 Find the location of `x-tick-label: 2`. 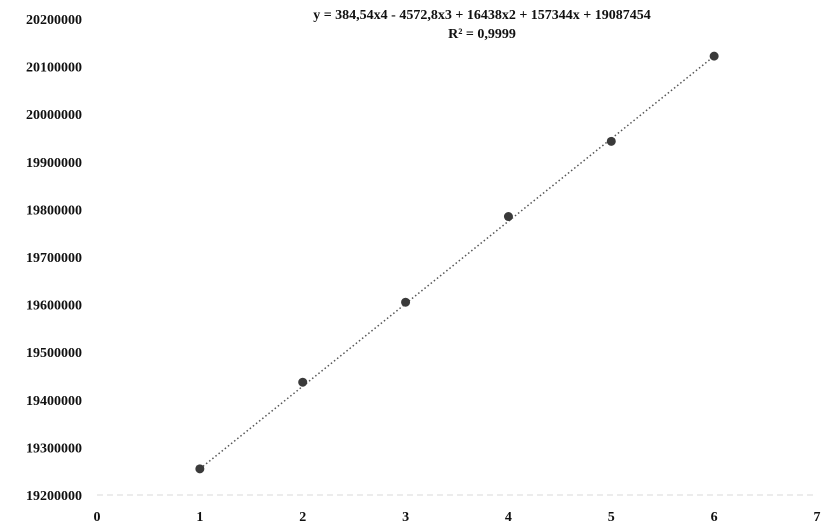

x-tick-label: 2 is located at coordinates (302, 517).